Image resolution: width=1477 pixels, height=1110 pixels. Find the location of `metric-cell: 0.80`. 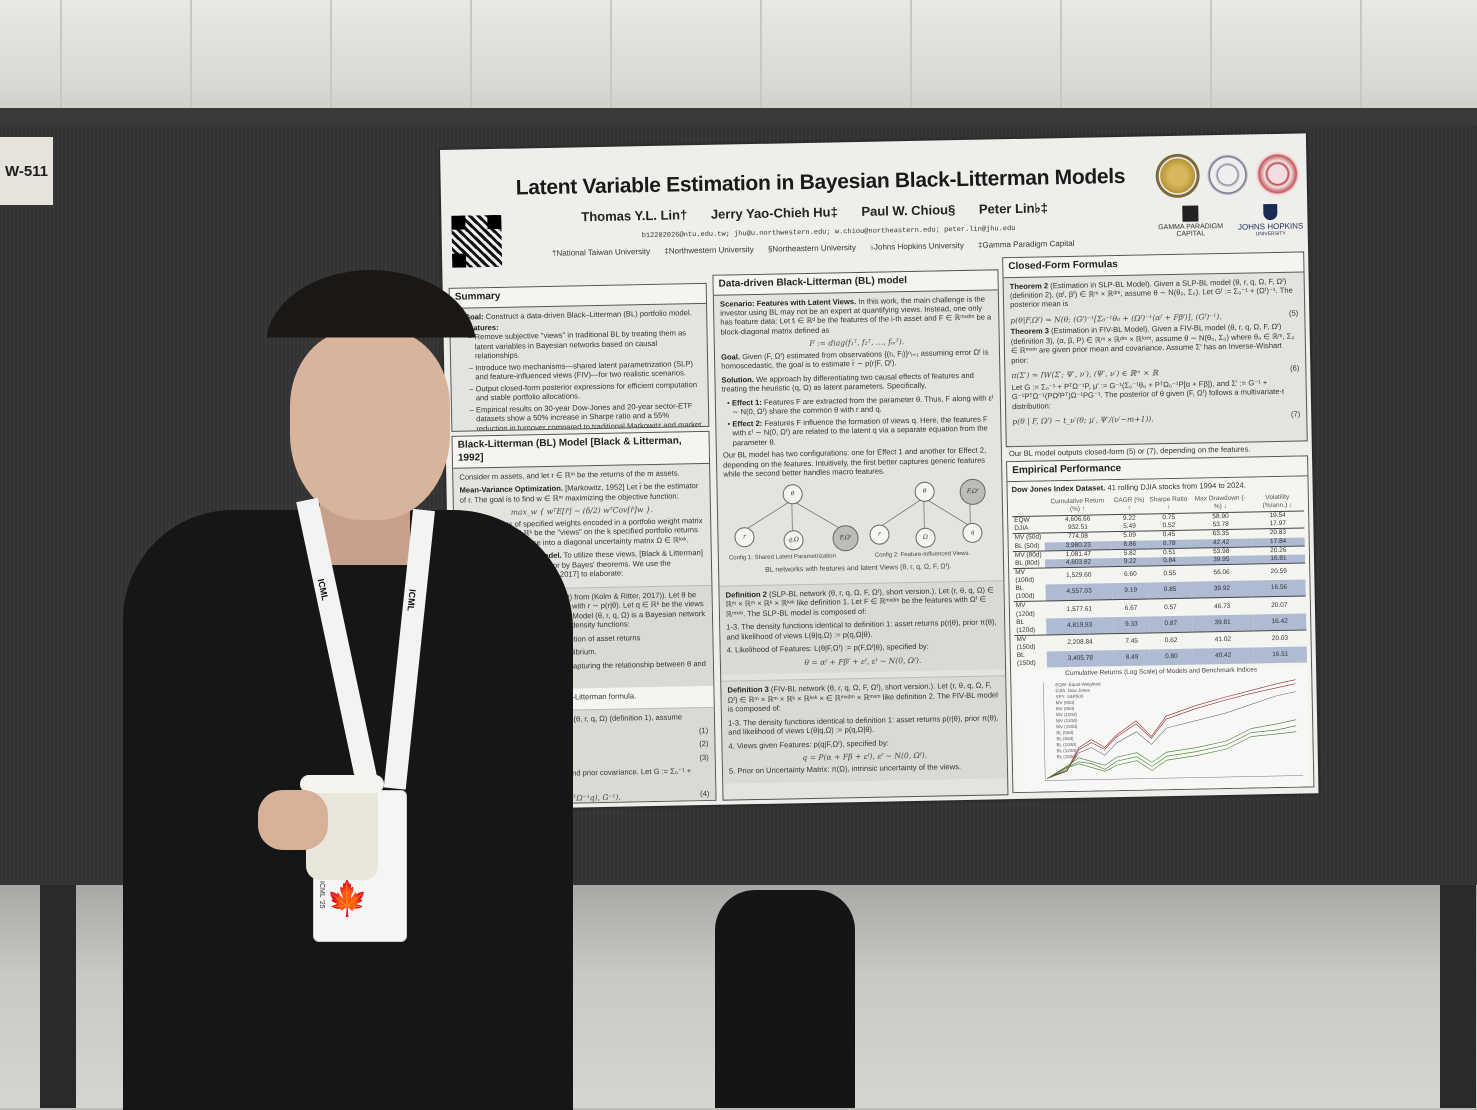

metric-cell: 0.80 is located at coordinates (1171, 657).